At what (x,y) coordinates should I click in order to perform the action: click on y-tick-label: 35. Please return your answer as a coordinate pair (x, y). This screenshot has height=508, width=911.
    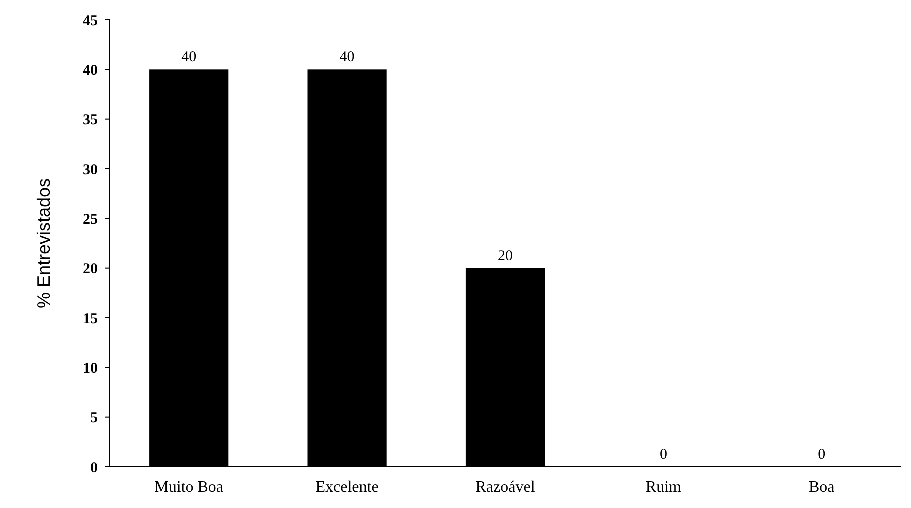
    Looking at the image, I should click on (90, 120).